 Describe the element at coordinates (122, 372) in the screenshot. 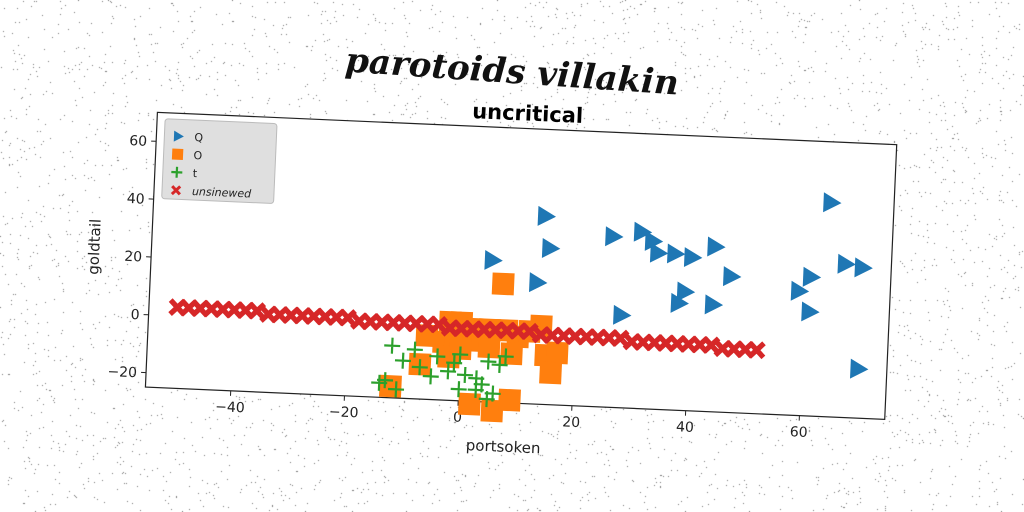

I see `y-tick-label: −20` at that location.